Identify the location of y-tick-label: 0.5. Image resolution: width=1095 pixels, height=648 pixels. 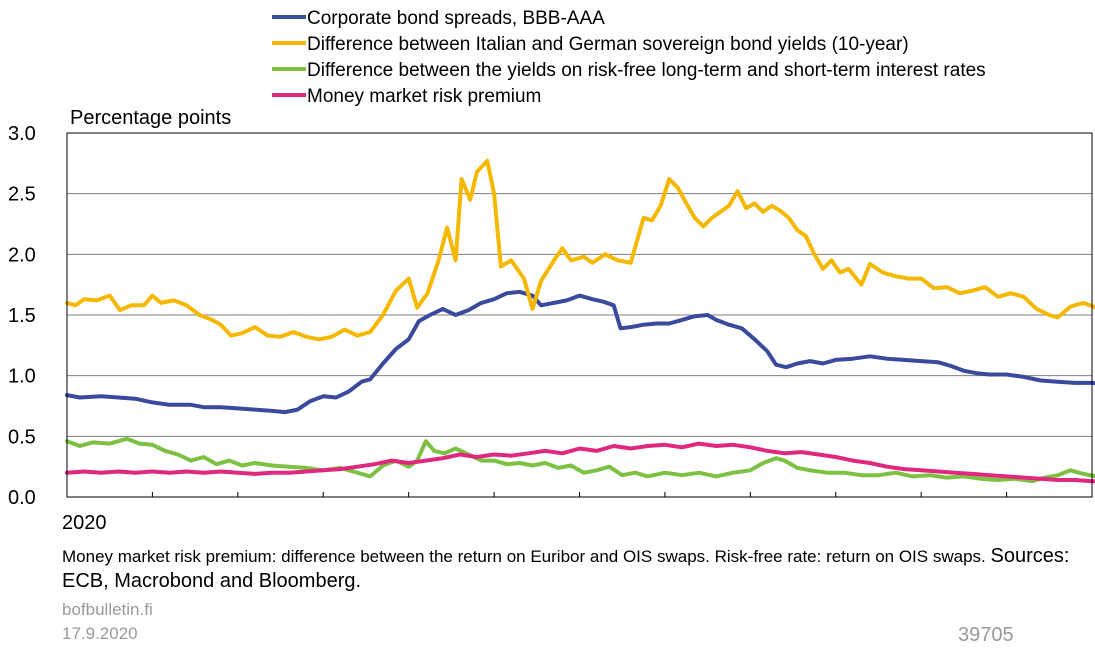
(22, 437).